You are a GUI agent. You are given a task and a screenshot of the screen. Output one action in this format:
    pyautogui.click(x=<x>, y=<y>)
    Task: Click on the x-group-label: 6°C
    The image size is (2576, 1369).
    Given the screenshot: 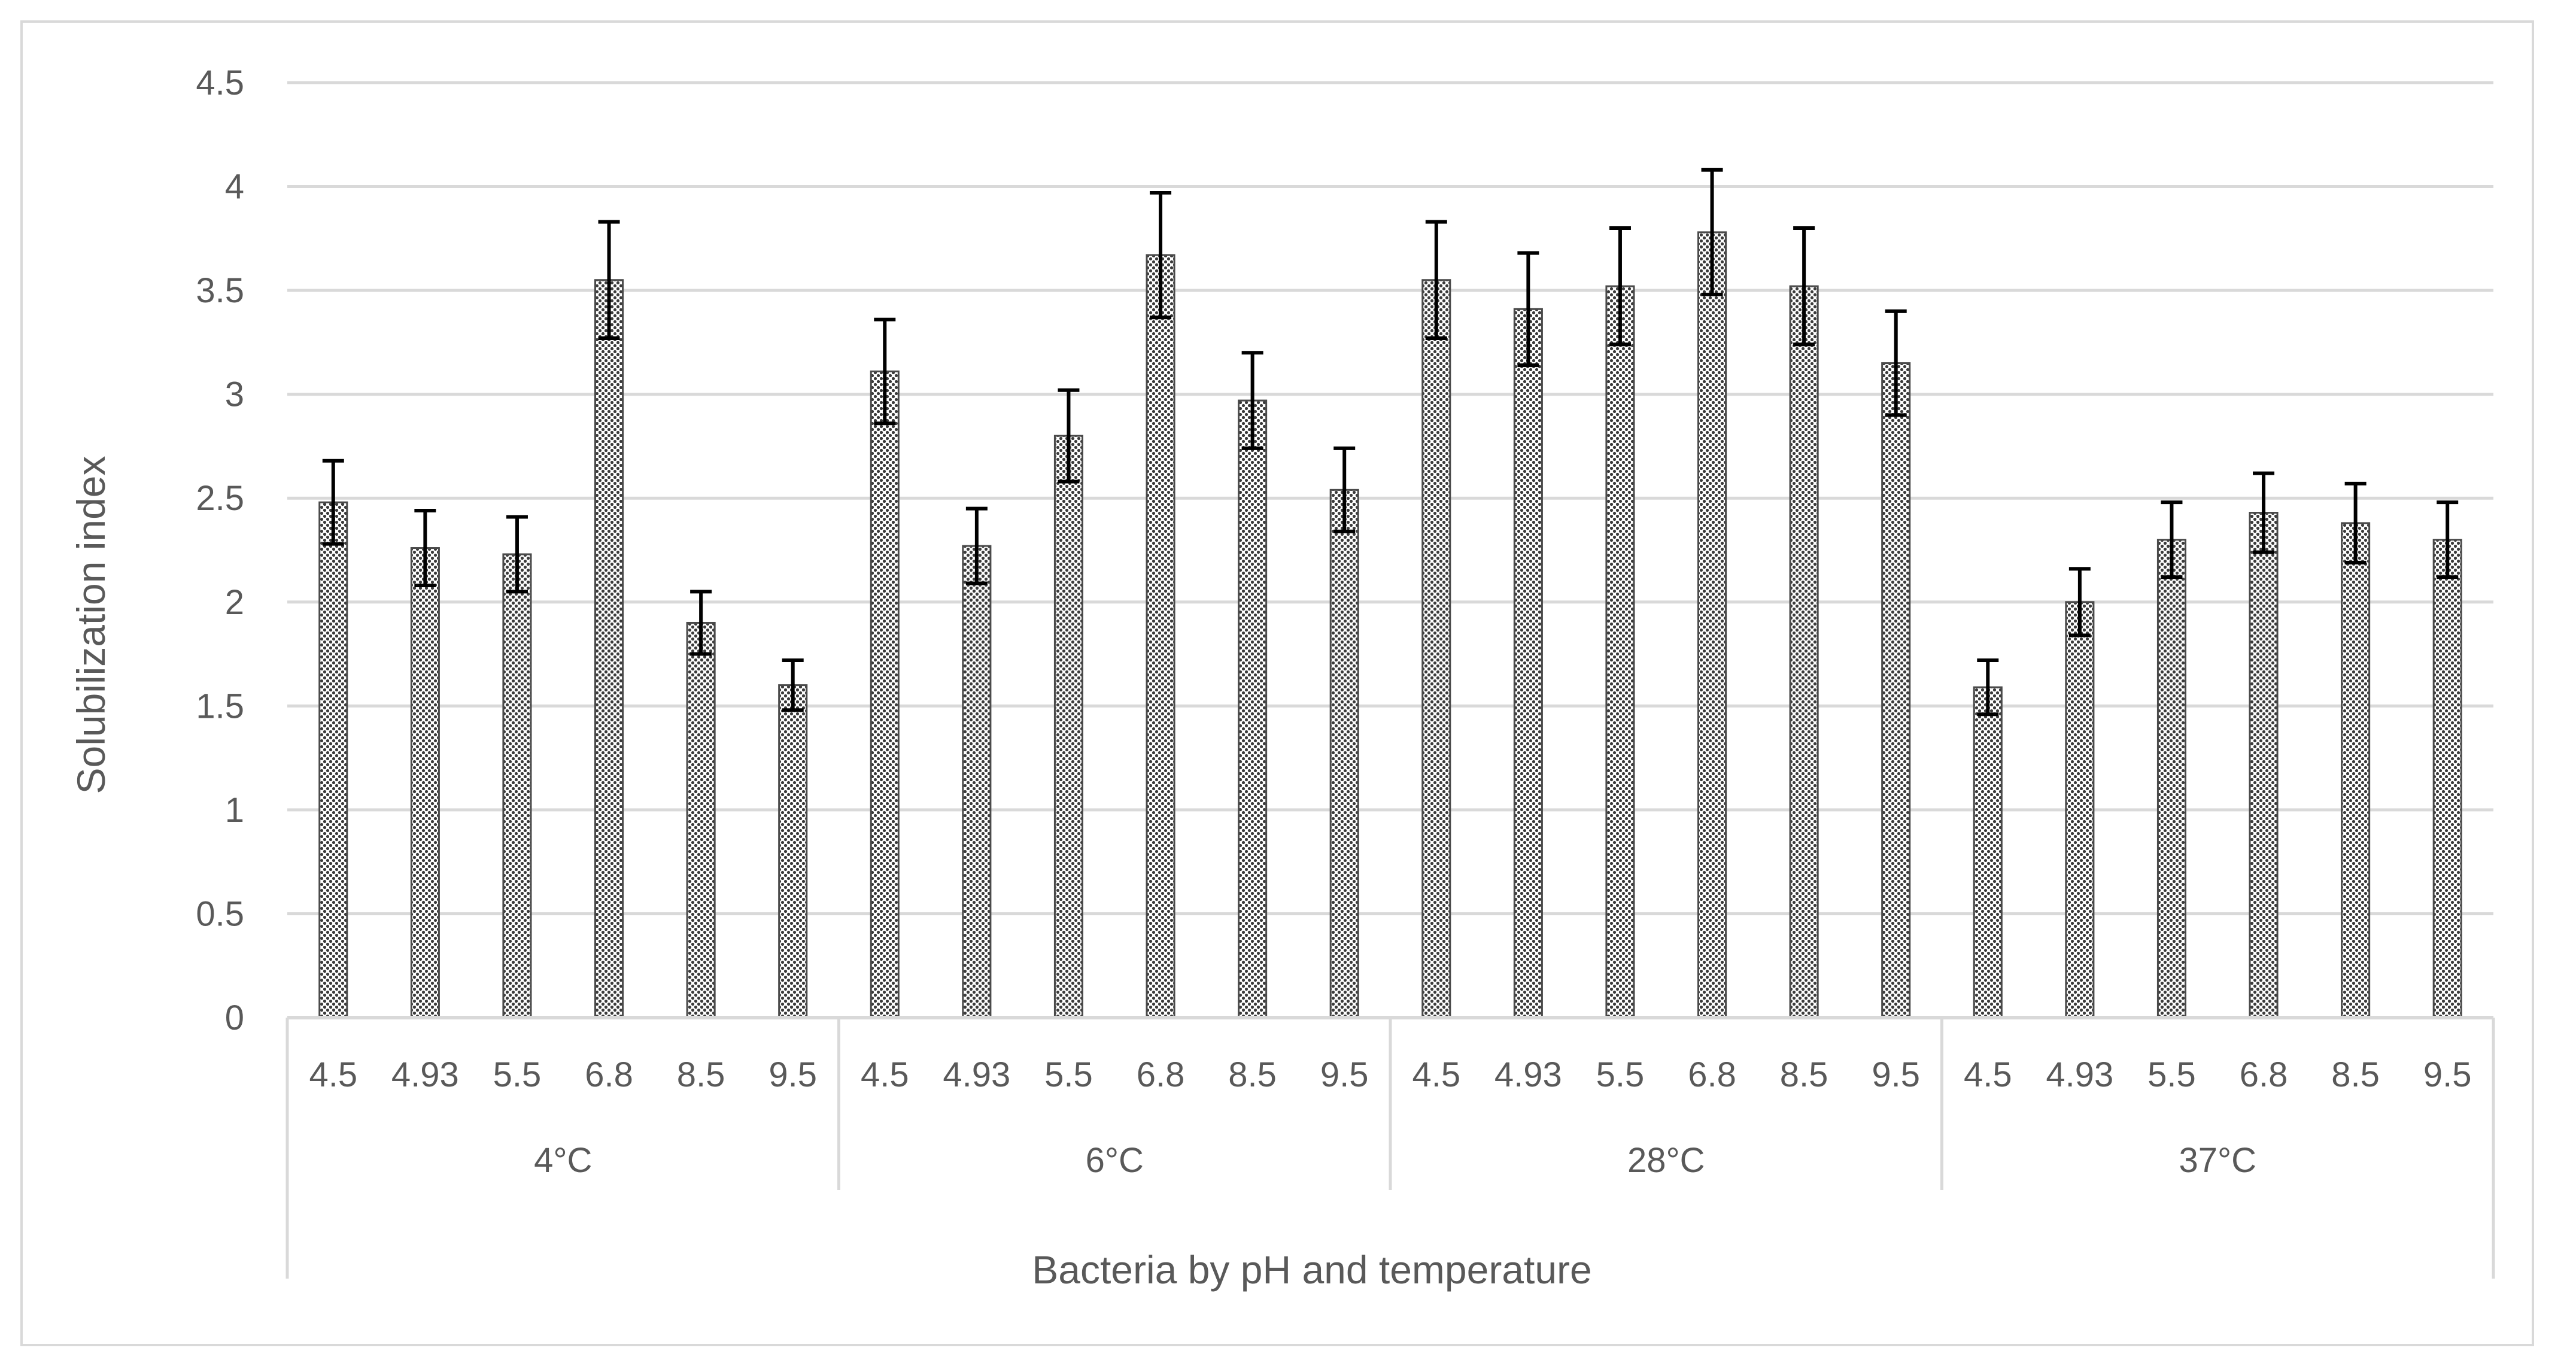 What is the action you would take?
    pyautogui.click(x=1115, y=1160)
    